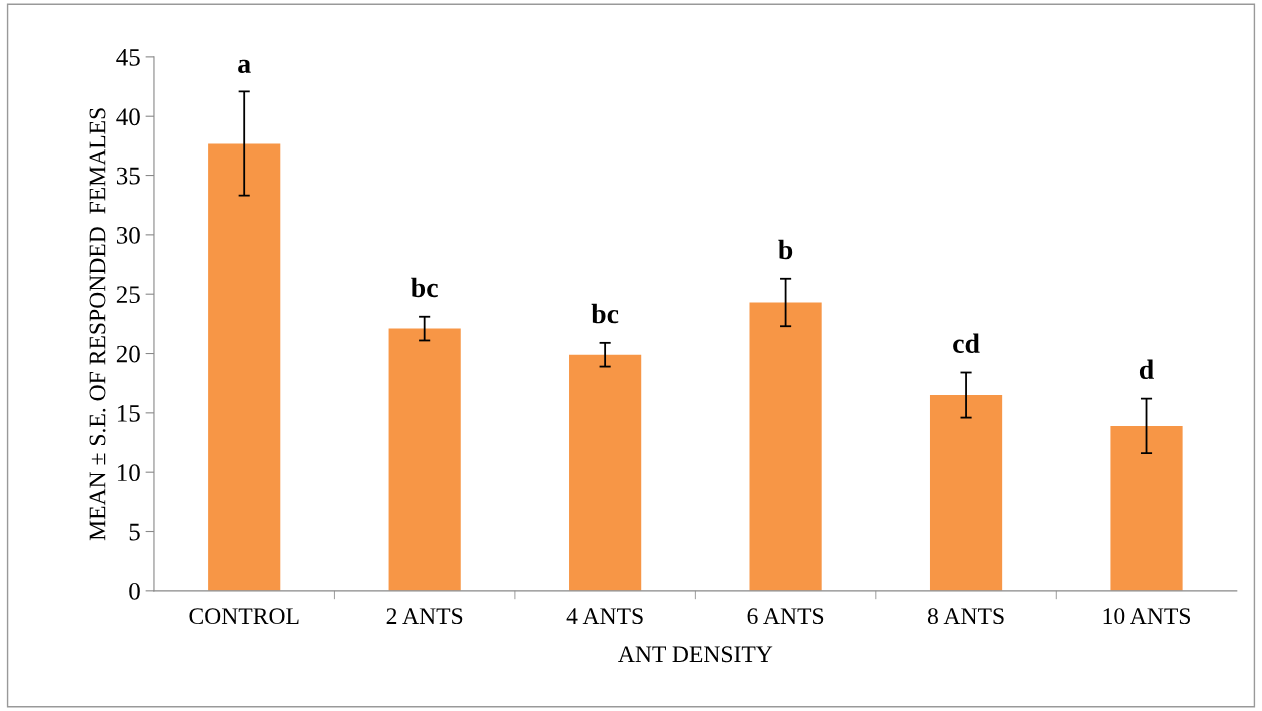 The height and width of the screenshot is (711, 1262). I want to click on annotation: cd, so click(966, 343).